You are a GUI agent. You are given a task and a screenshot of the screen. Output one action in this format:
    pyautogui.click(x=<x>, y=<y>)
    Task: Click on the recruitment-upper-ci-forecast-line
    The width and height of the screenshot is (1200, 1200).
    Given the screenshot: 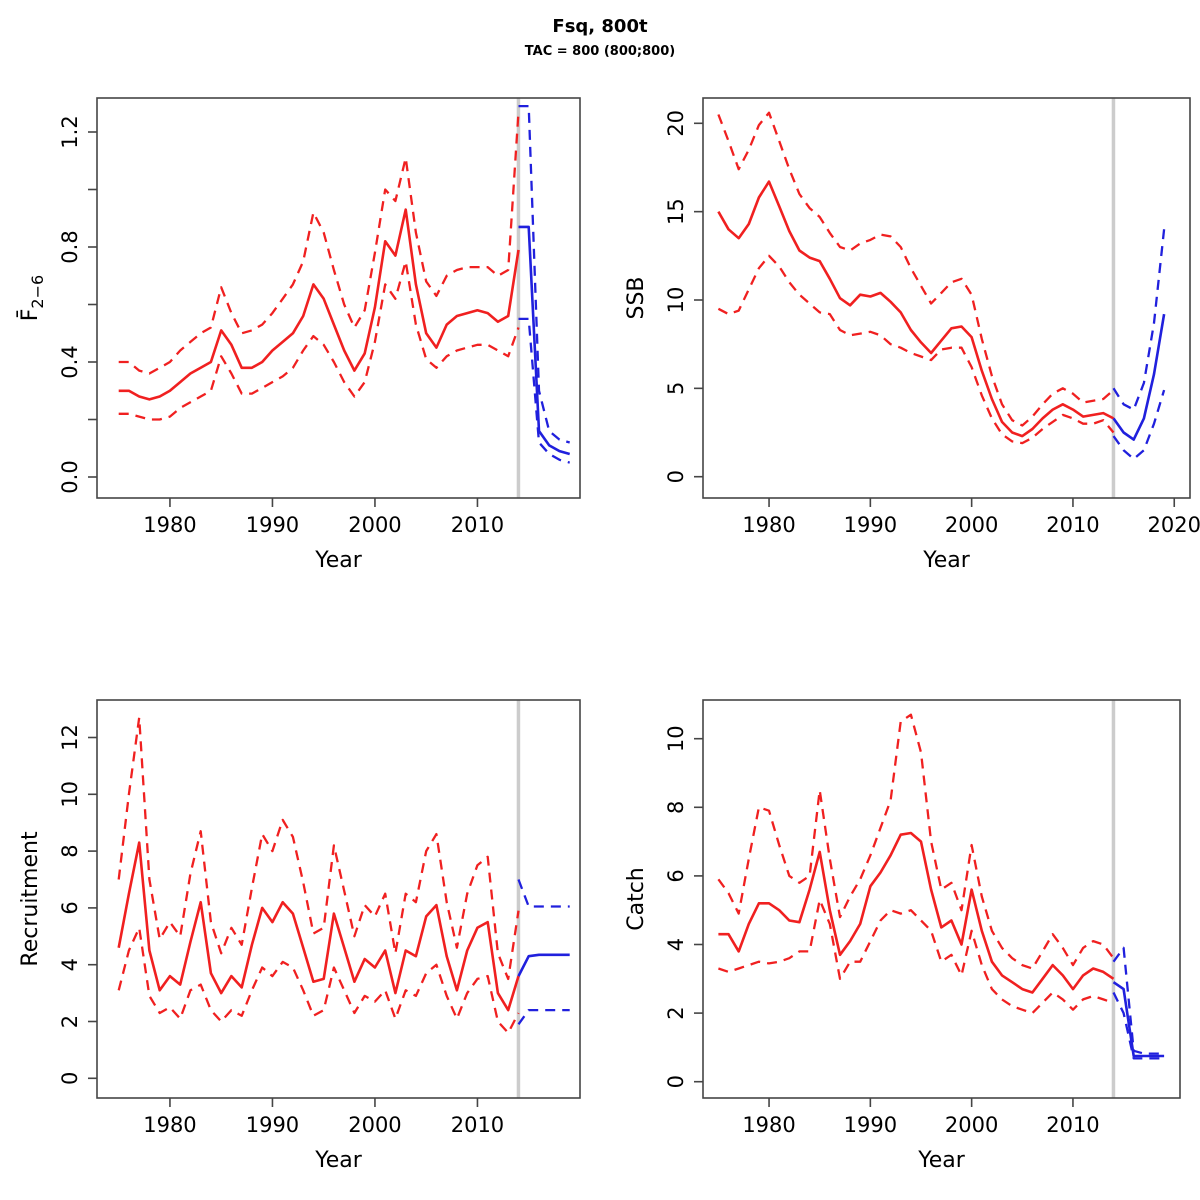 What is the action you would take?
    pyautogui.click(x=543, y=893)
    